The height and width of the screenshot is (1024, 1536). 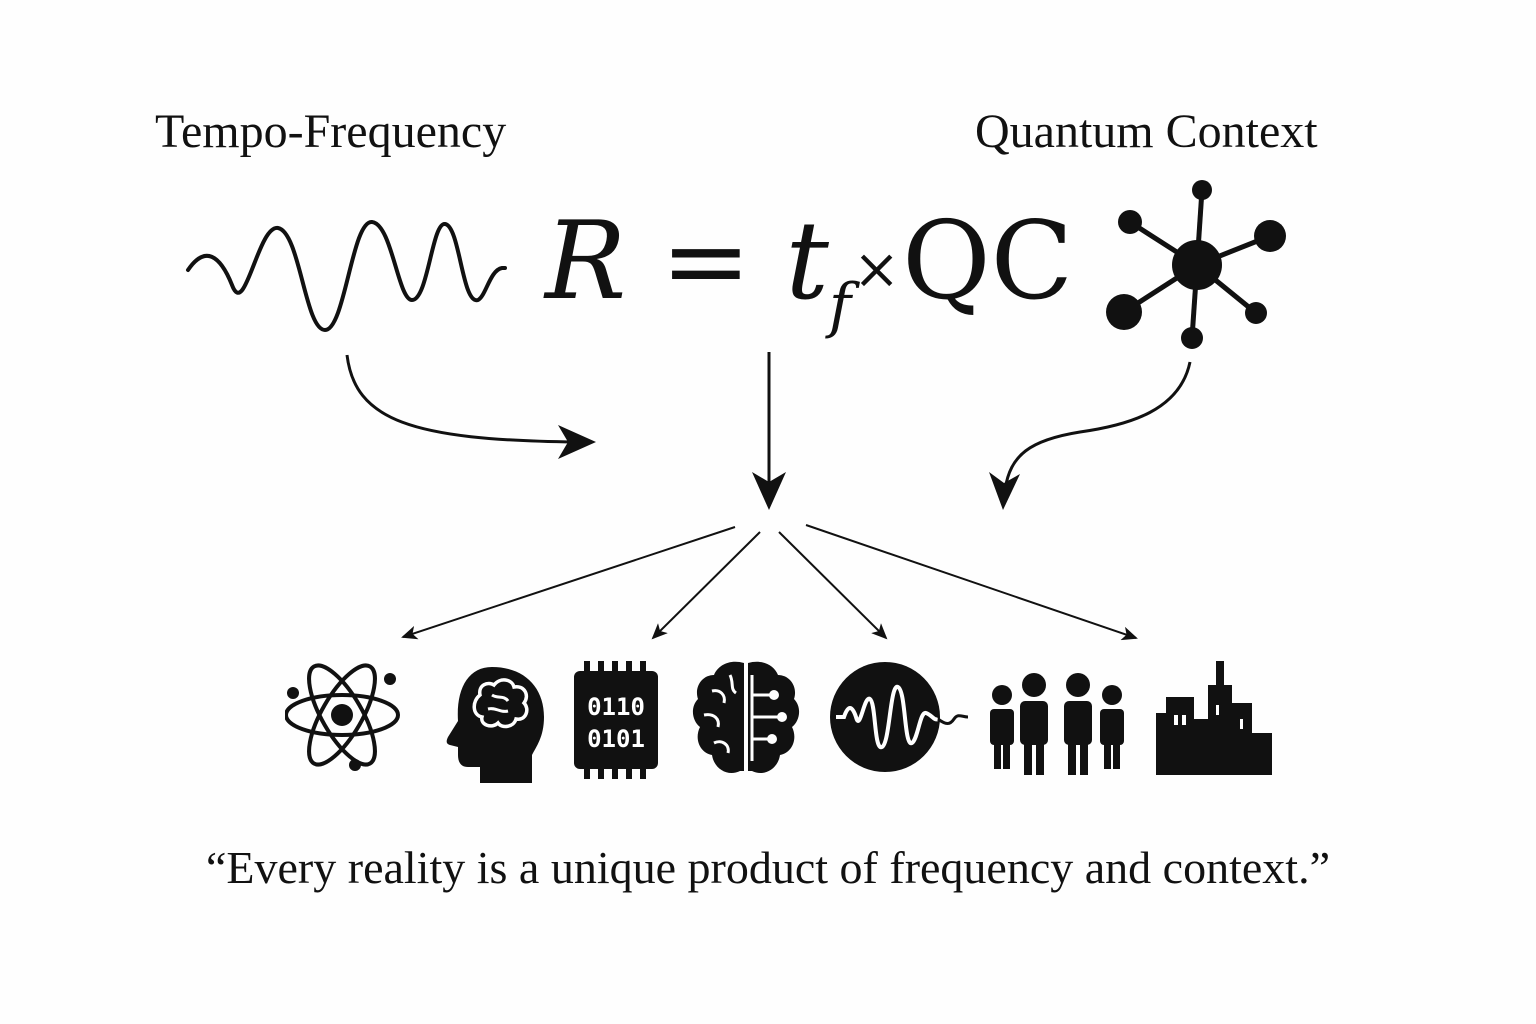 What do you see at coordinates (1057, 720) in the screenshot?
I see `people-group-icon` at bounding box center [1057, 720].